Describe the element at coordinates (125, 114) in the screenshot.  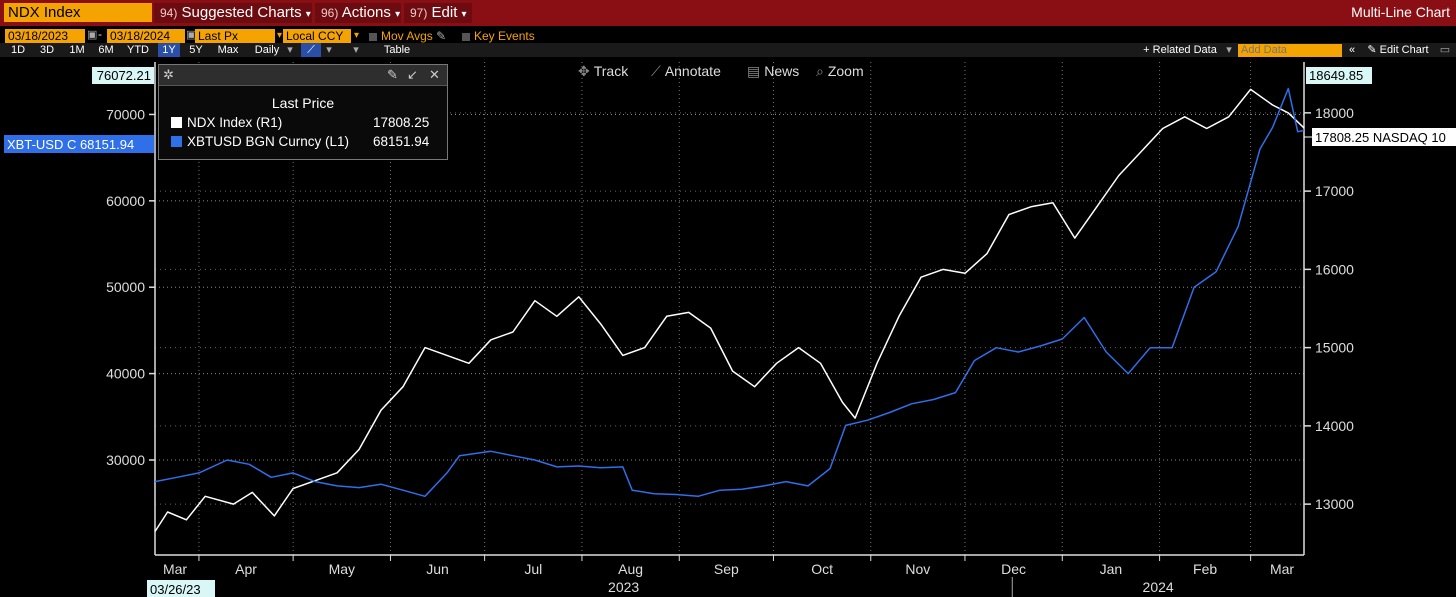
I see `left-axis-tick-label: 70000` at that location.